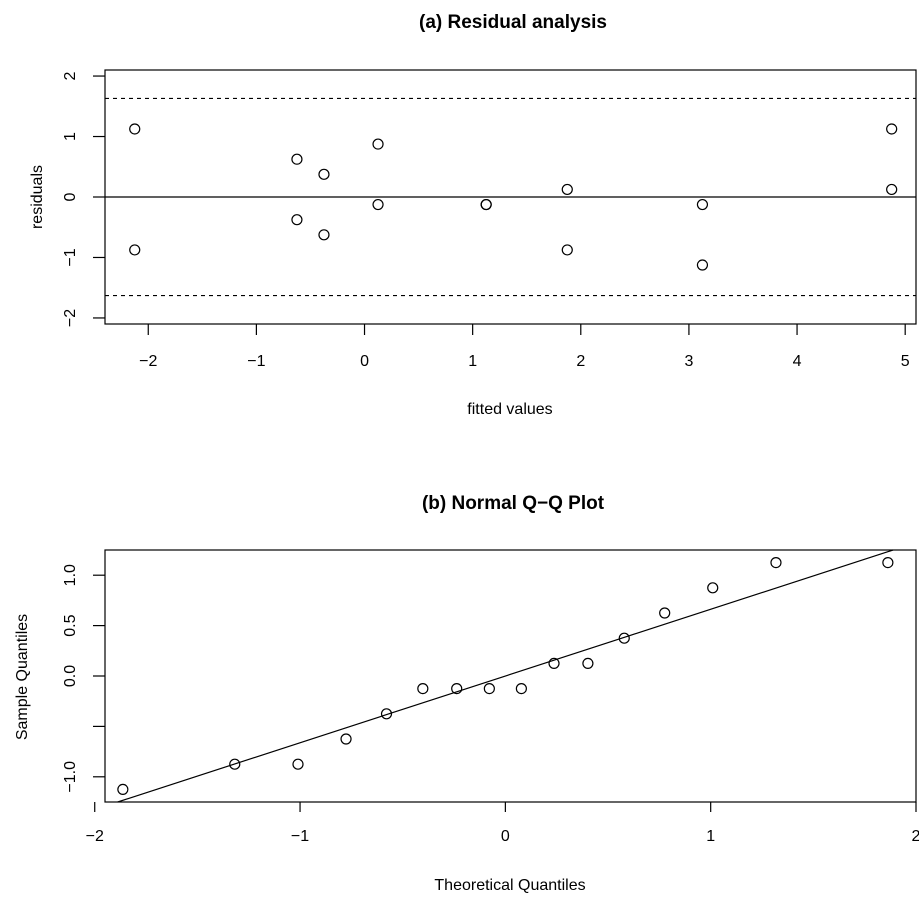 The image size is (919, 905). Describe the element at coordinates (37, 197) in the screenshot. I see `residual-plot-y-label: residuals` at that location.